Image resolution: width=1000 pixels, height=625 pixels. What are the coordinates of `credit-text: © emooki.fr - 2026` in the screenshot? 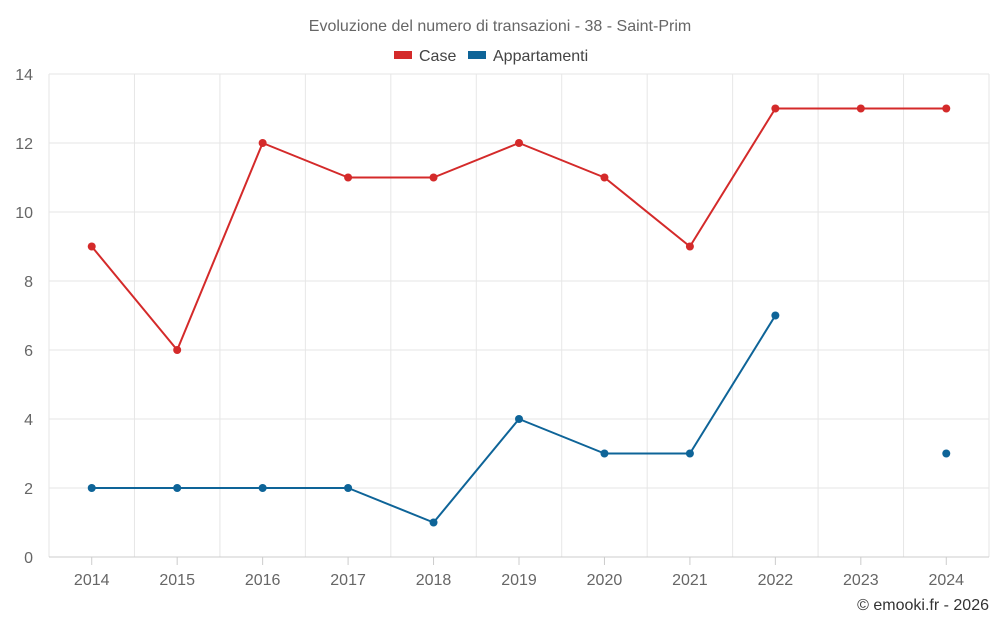 It's located at (923, 605).